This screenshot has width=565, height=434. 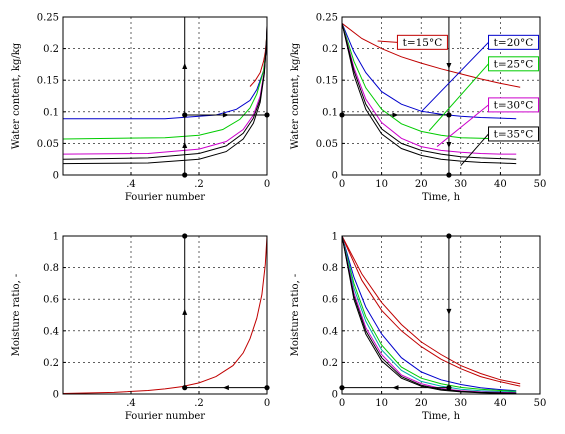 I want to click on legend-label: t=15°C, so click(x=423, y=43).